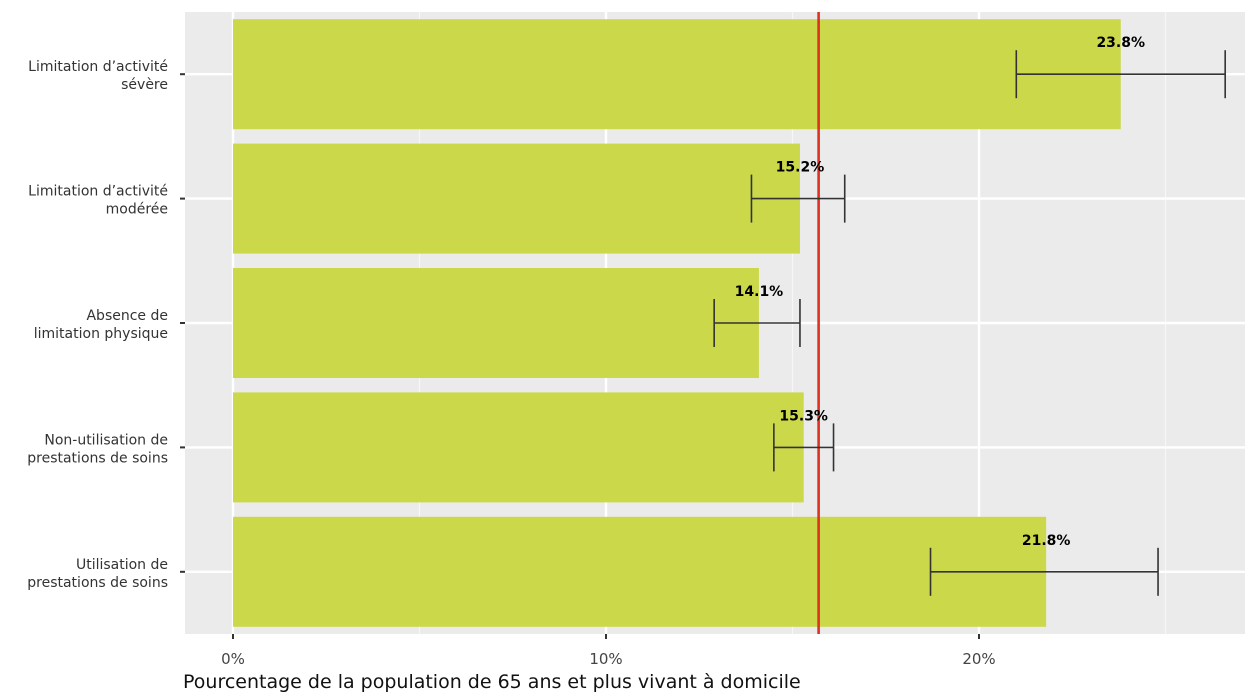  What do you see at coordinates (182, 323) in the screenshot?
I see `y-ticks` at bounding box center [182, 323].